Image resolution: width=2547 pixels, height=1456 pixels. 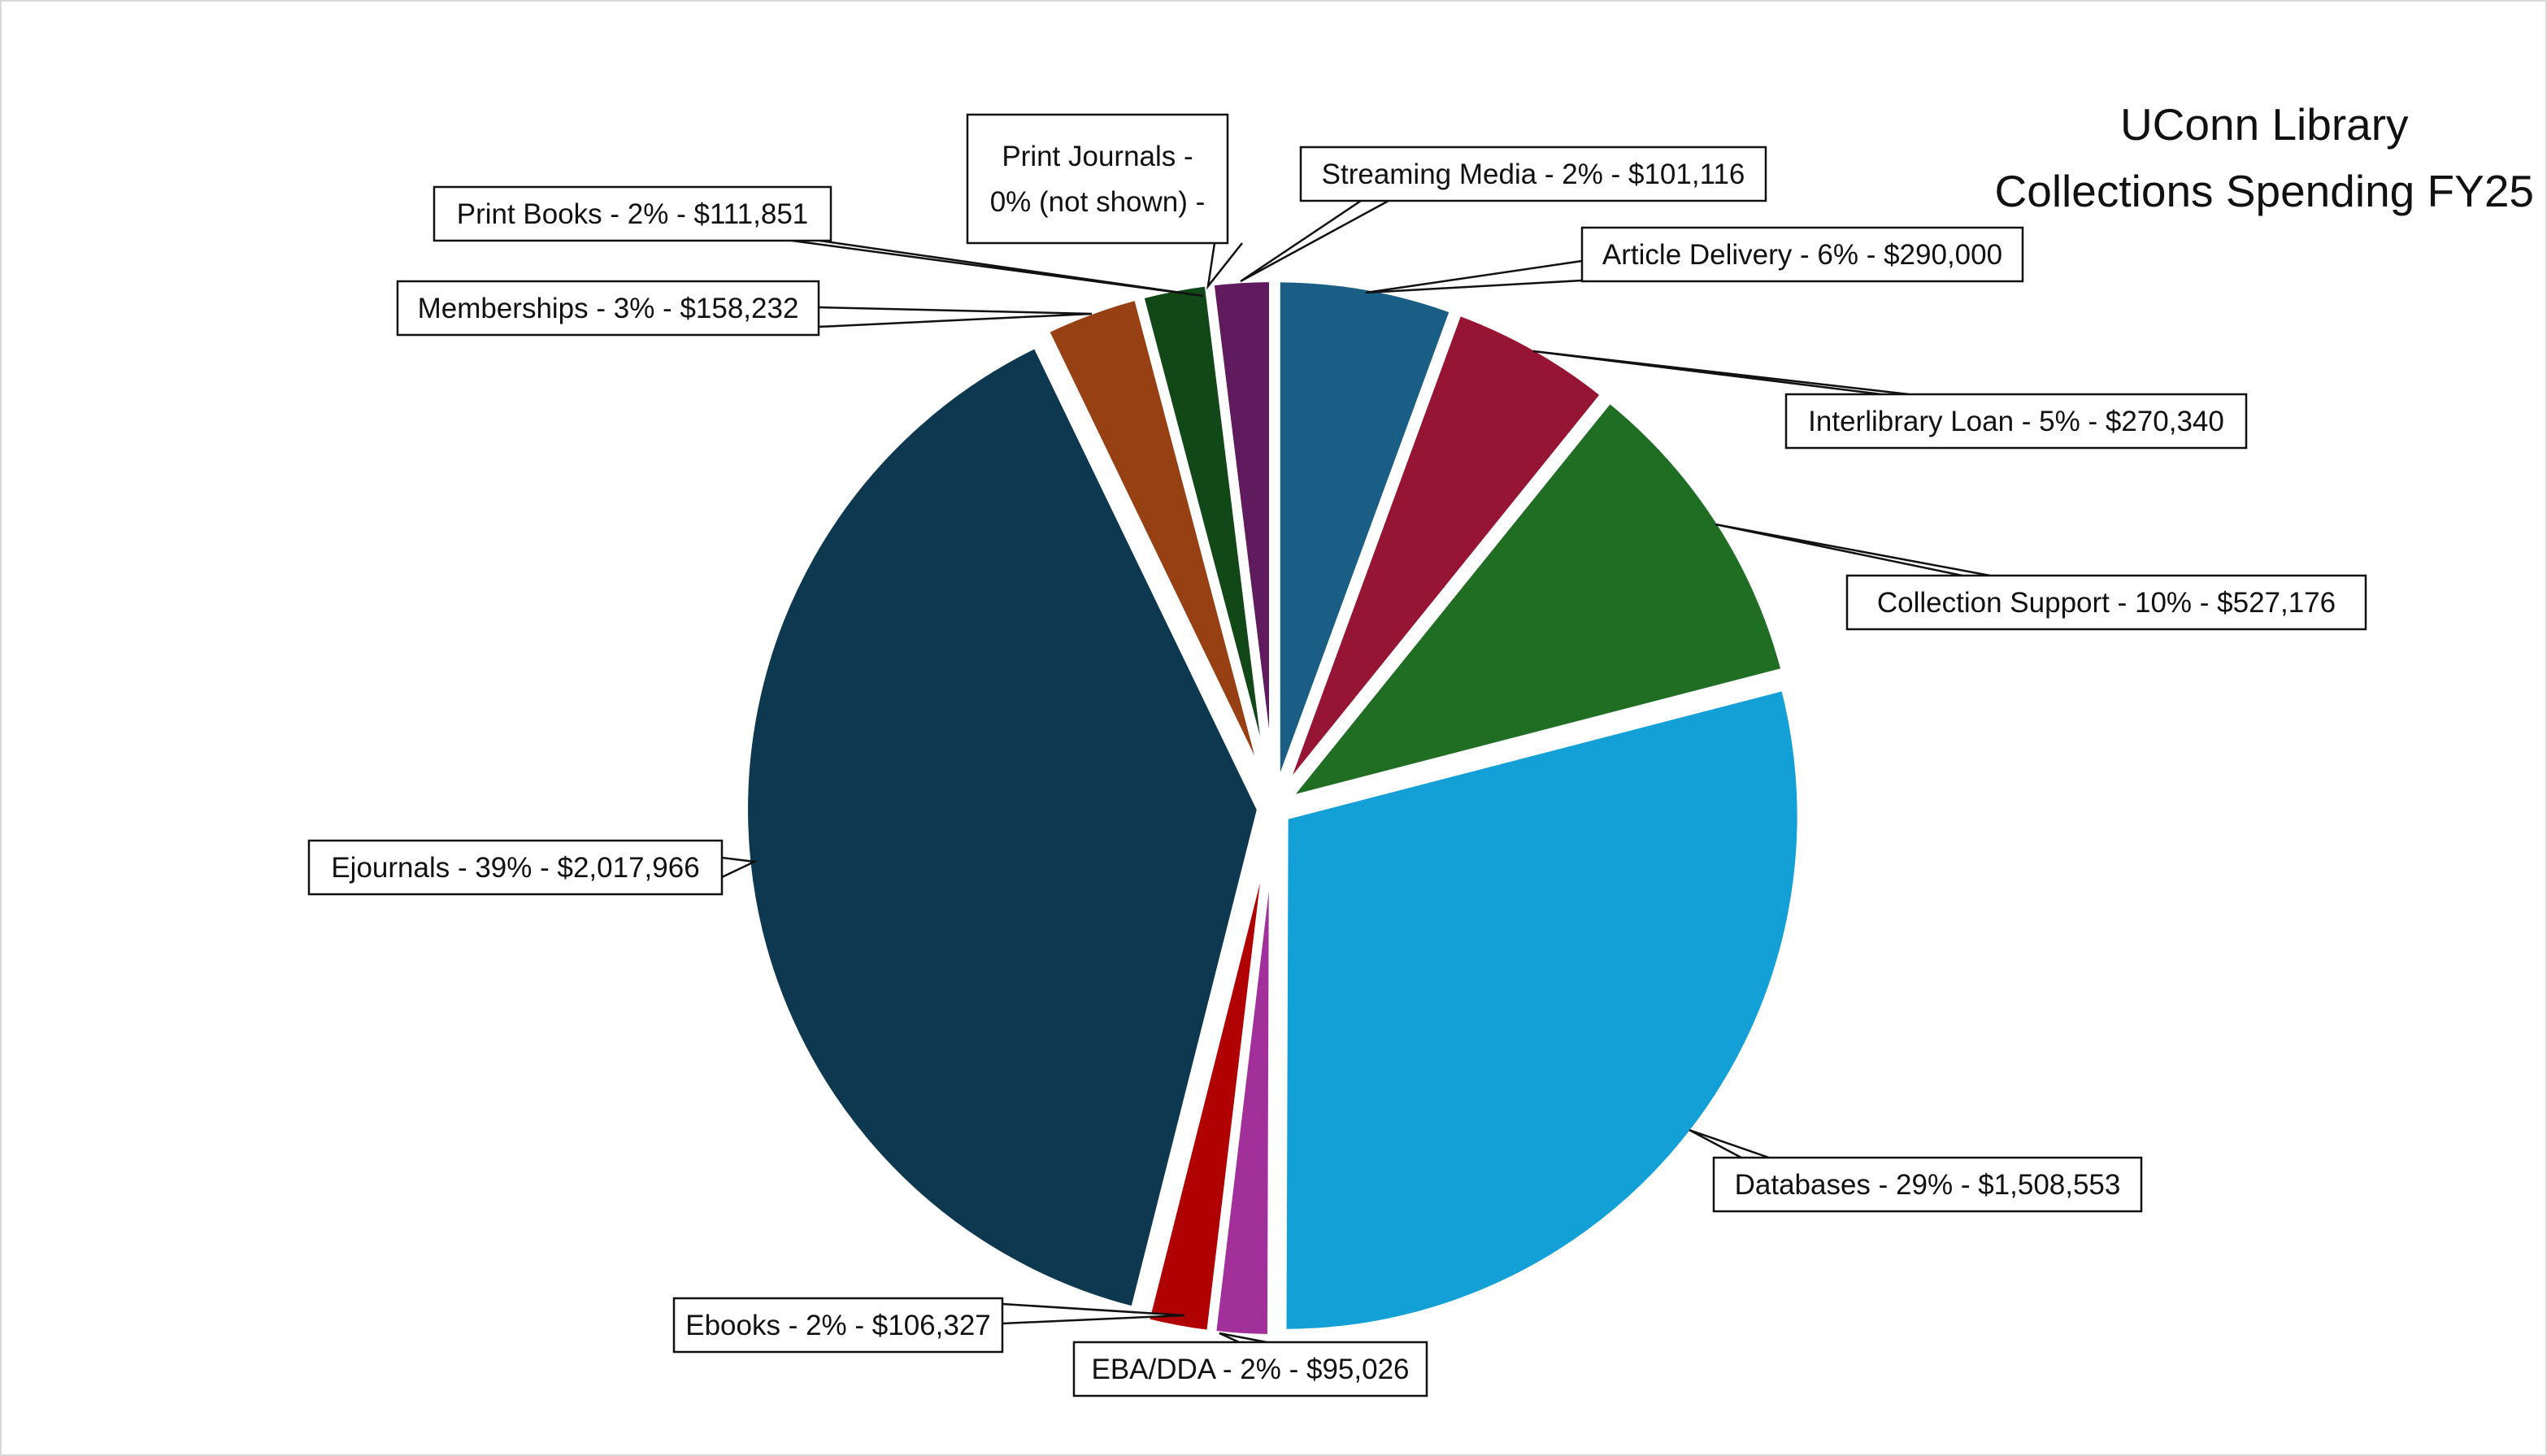 I want to click on data-label-text: Interlibrary Loan - 5% - $270,340, so click(x=2016, y=422).